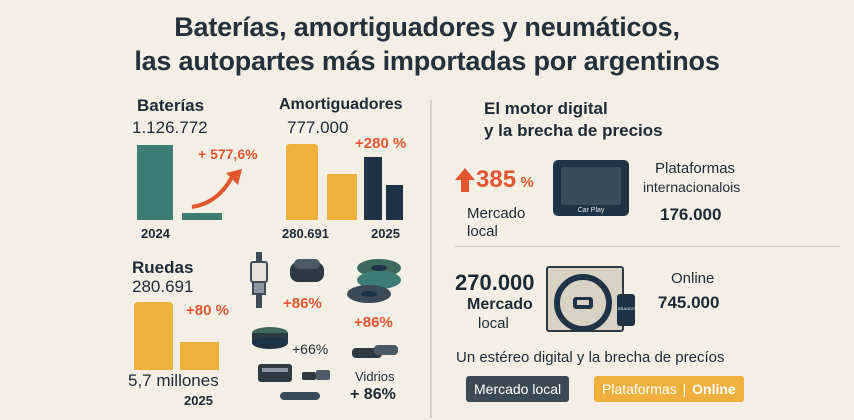  Describe the element at coordinates (307, 270) in the screenshot. I see `pads-icon` at that location.